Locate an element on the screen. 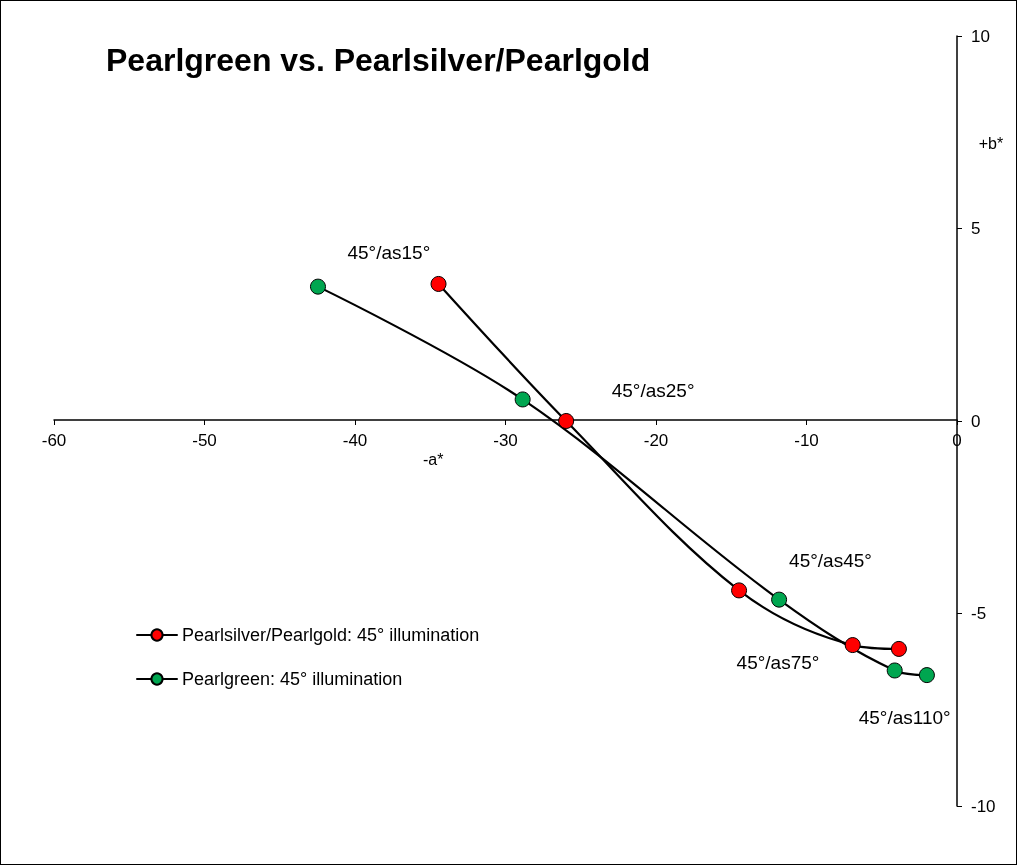 The height and width of the screenshot is (865, 1017). x-tick-label: -30 is located at coordinates (505, 440).